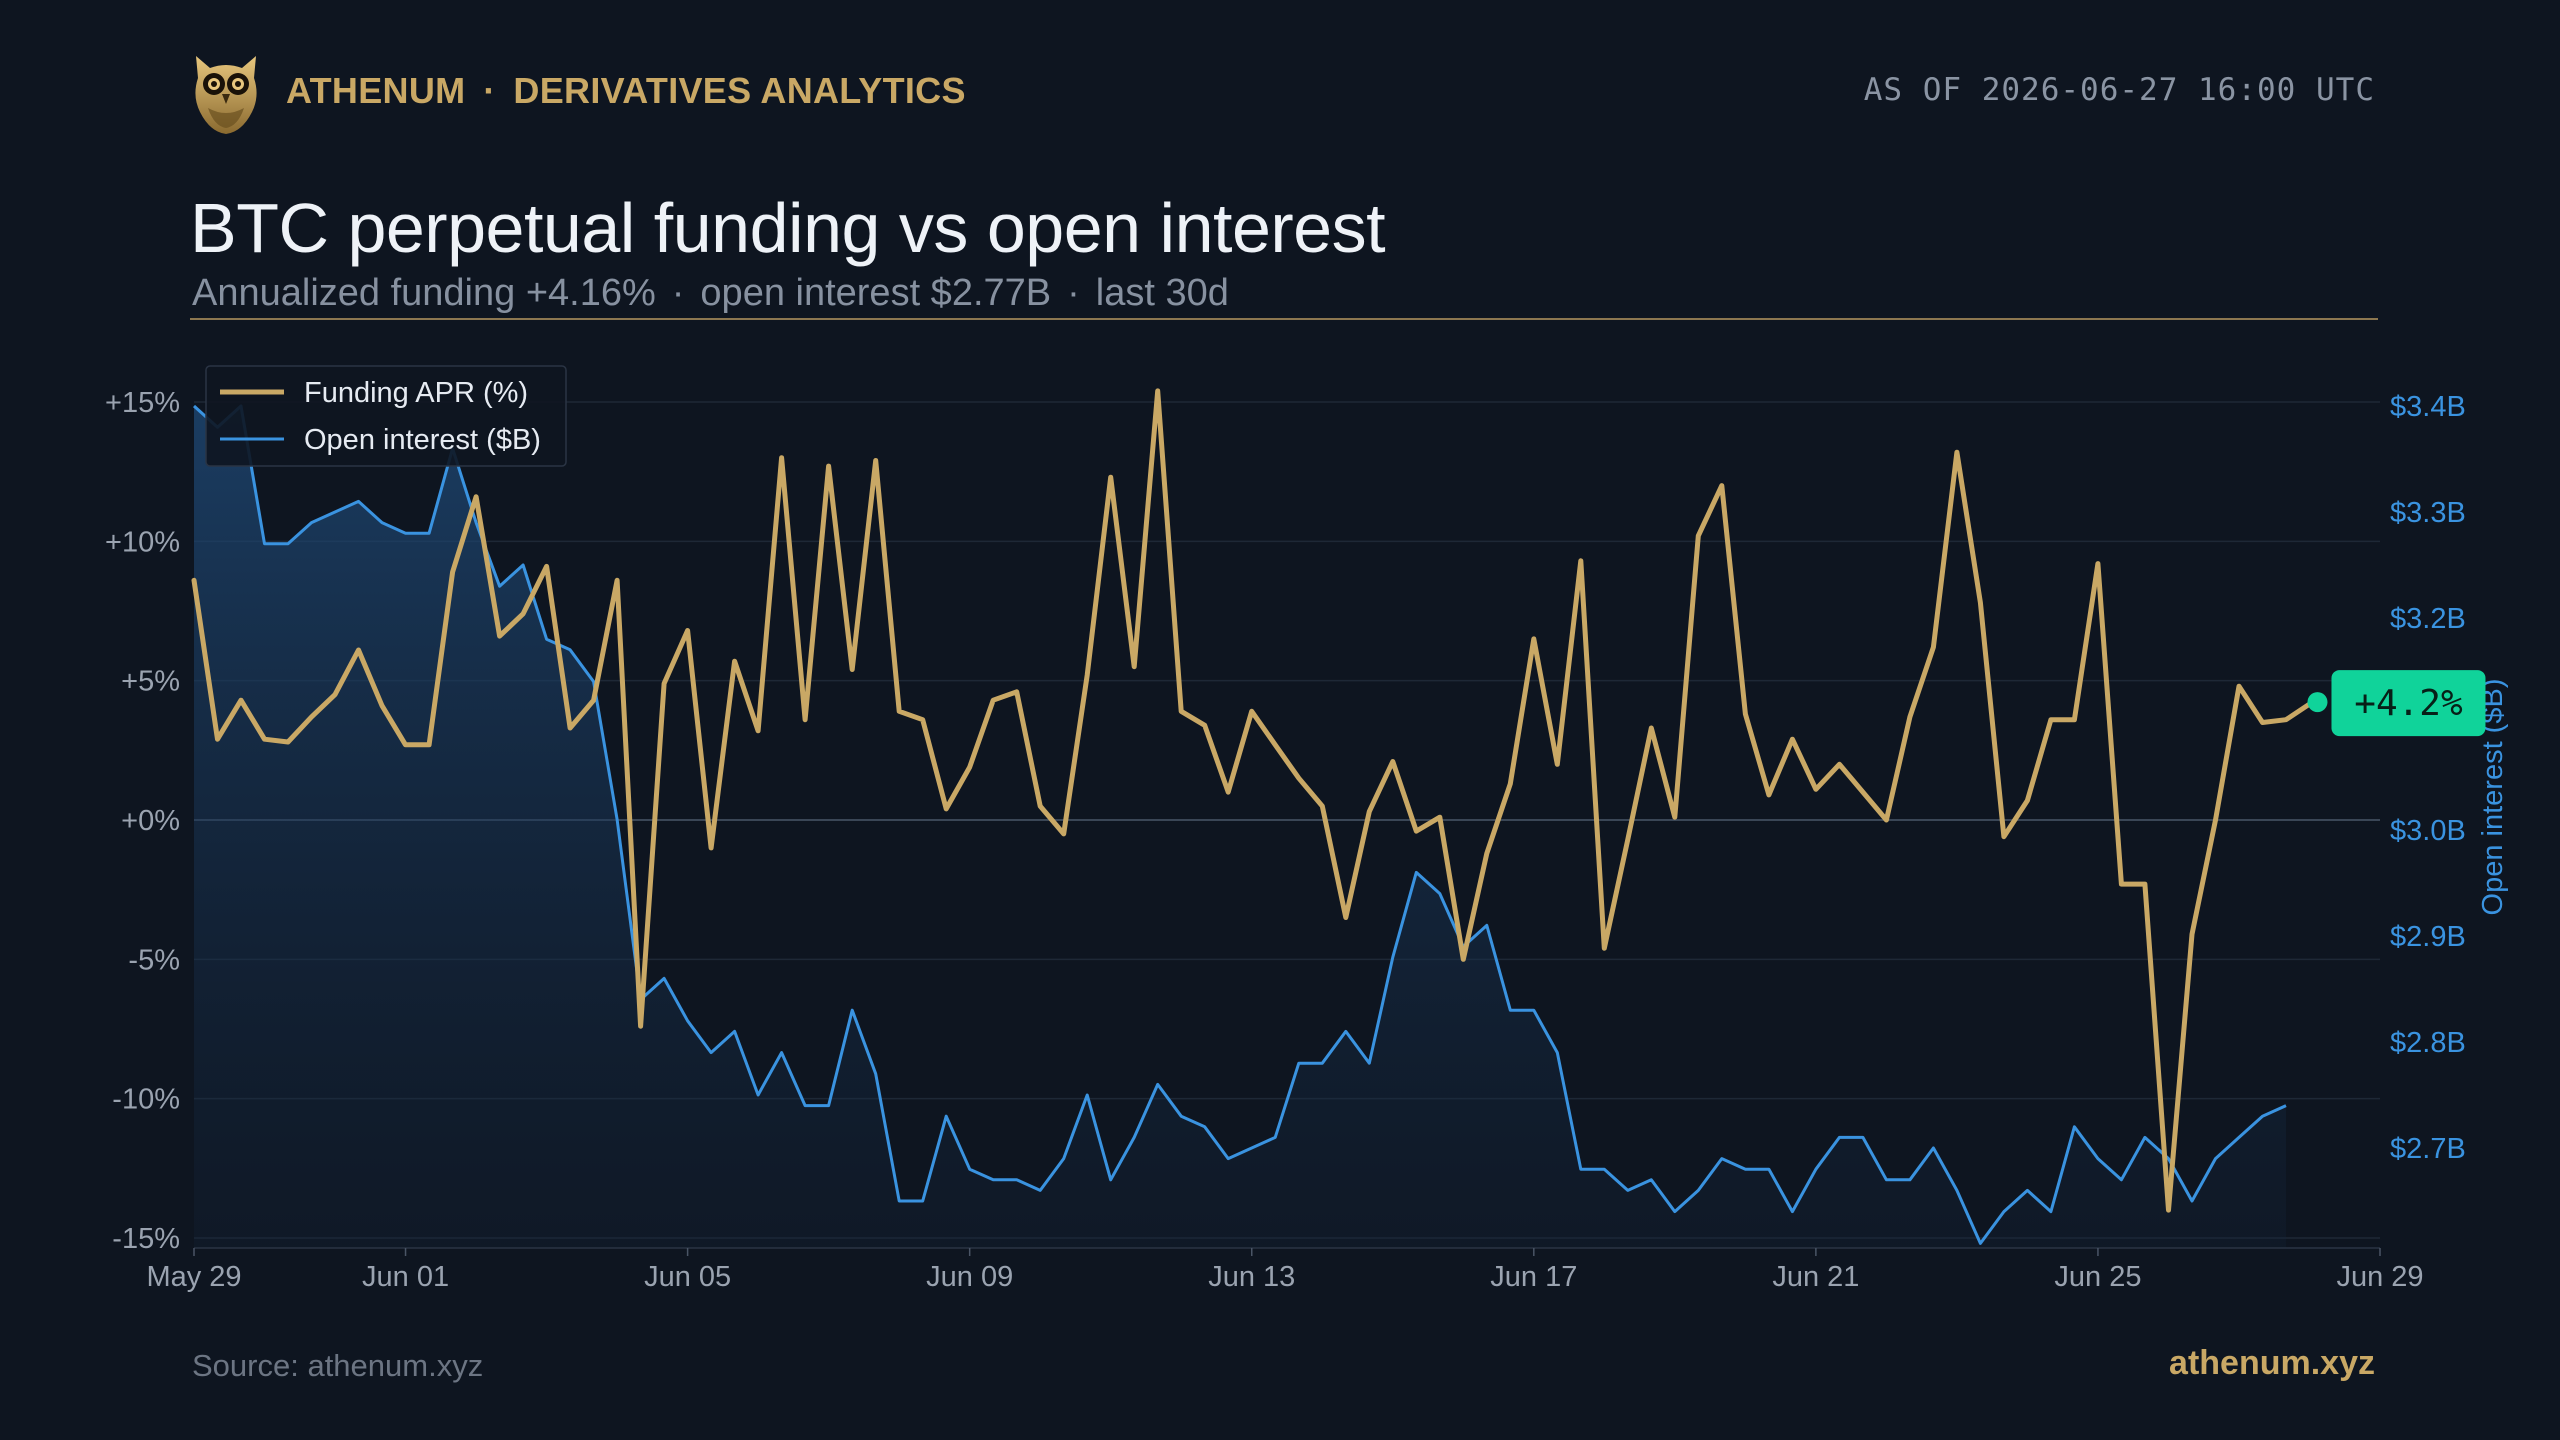  I want to click on y-right-tick-label: $3.0B, so click(2428, 831).